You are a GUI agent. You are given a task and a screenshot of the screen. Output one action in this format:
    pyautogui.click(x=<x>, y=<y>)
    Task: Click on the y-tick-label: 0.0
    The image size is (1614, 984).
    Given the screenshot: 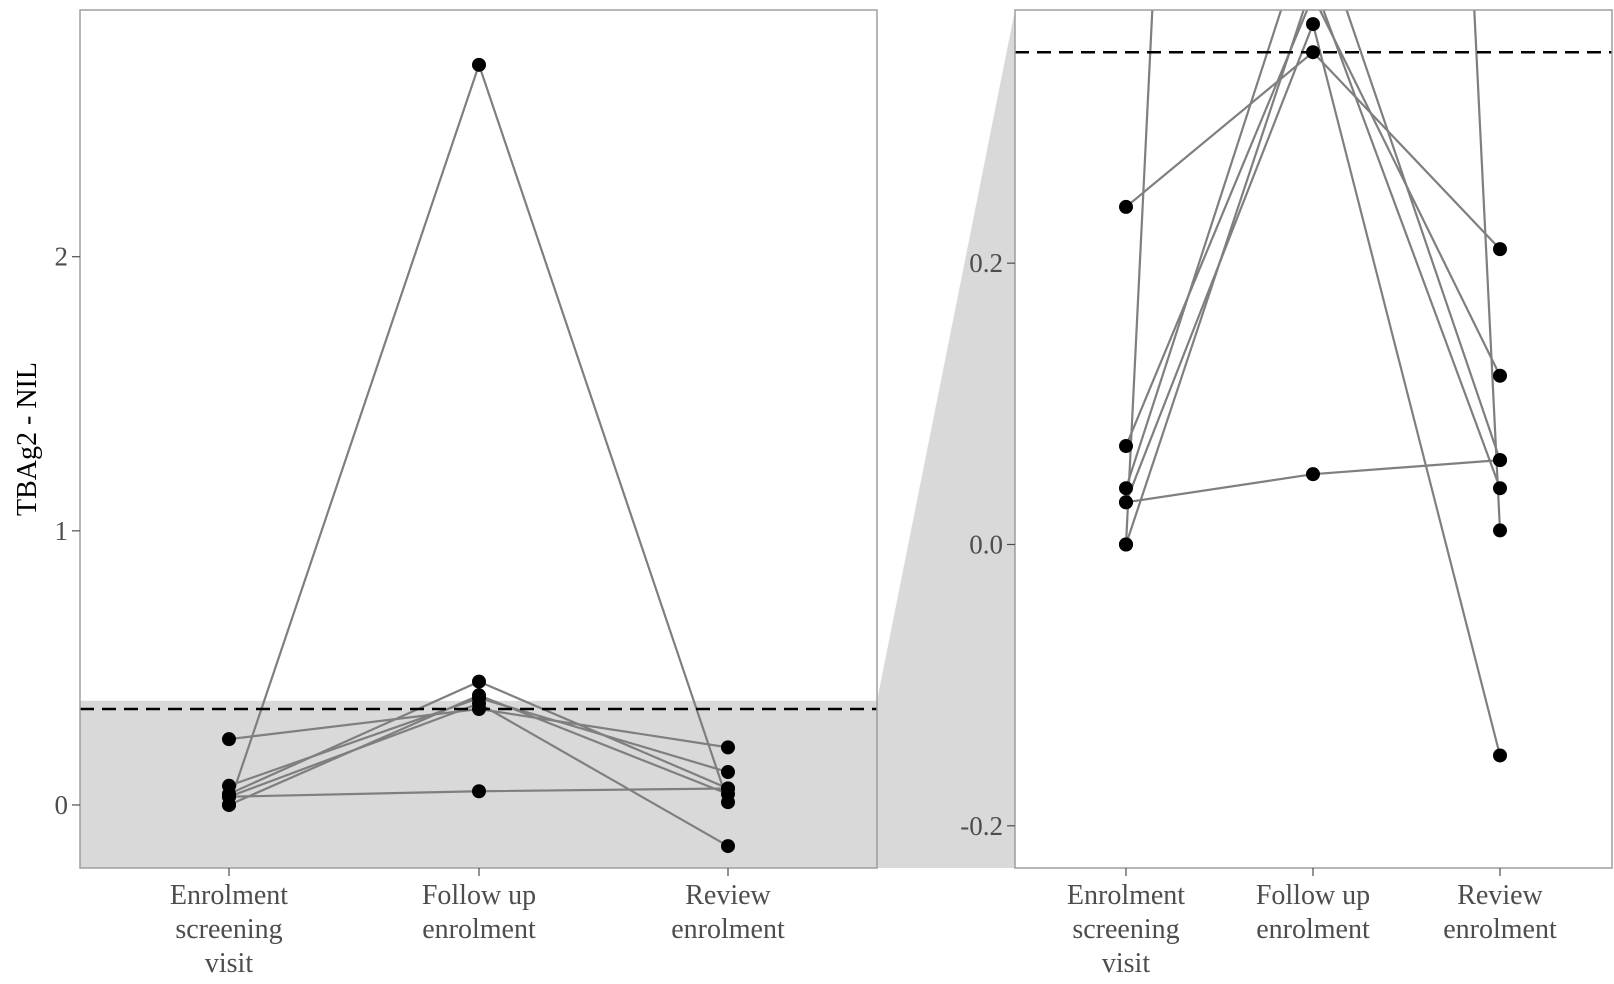 What is the action you would take?
    pyautogui.click(x=986, y=544)
    